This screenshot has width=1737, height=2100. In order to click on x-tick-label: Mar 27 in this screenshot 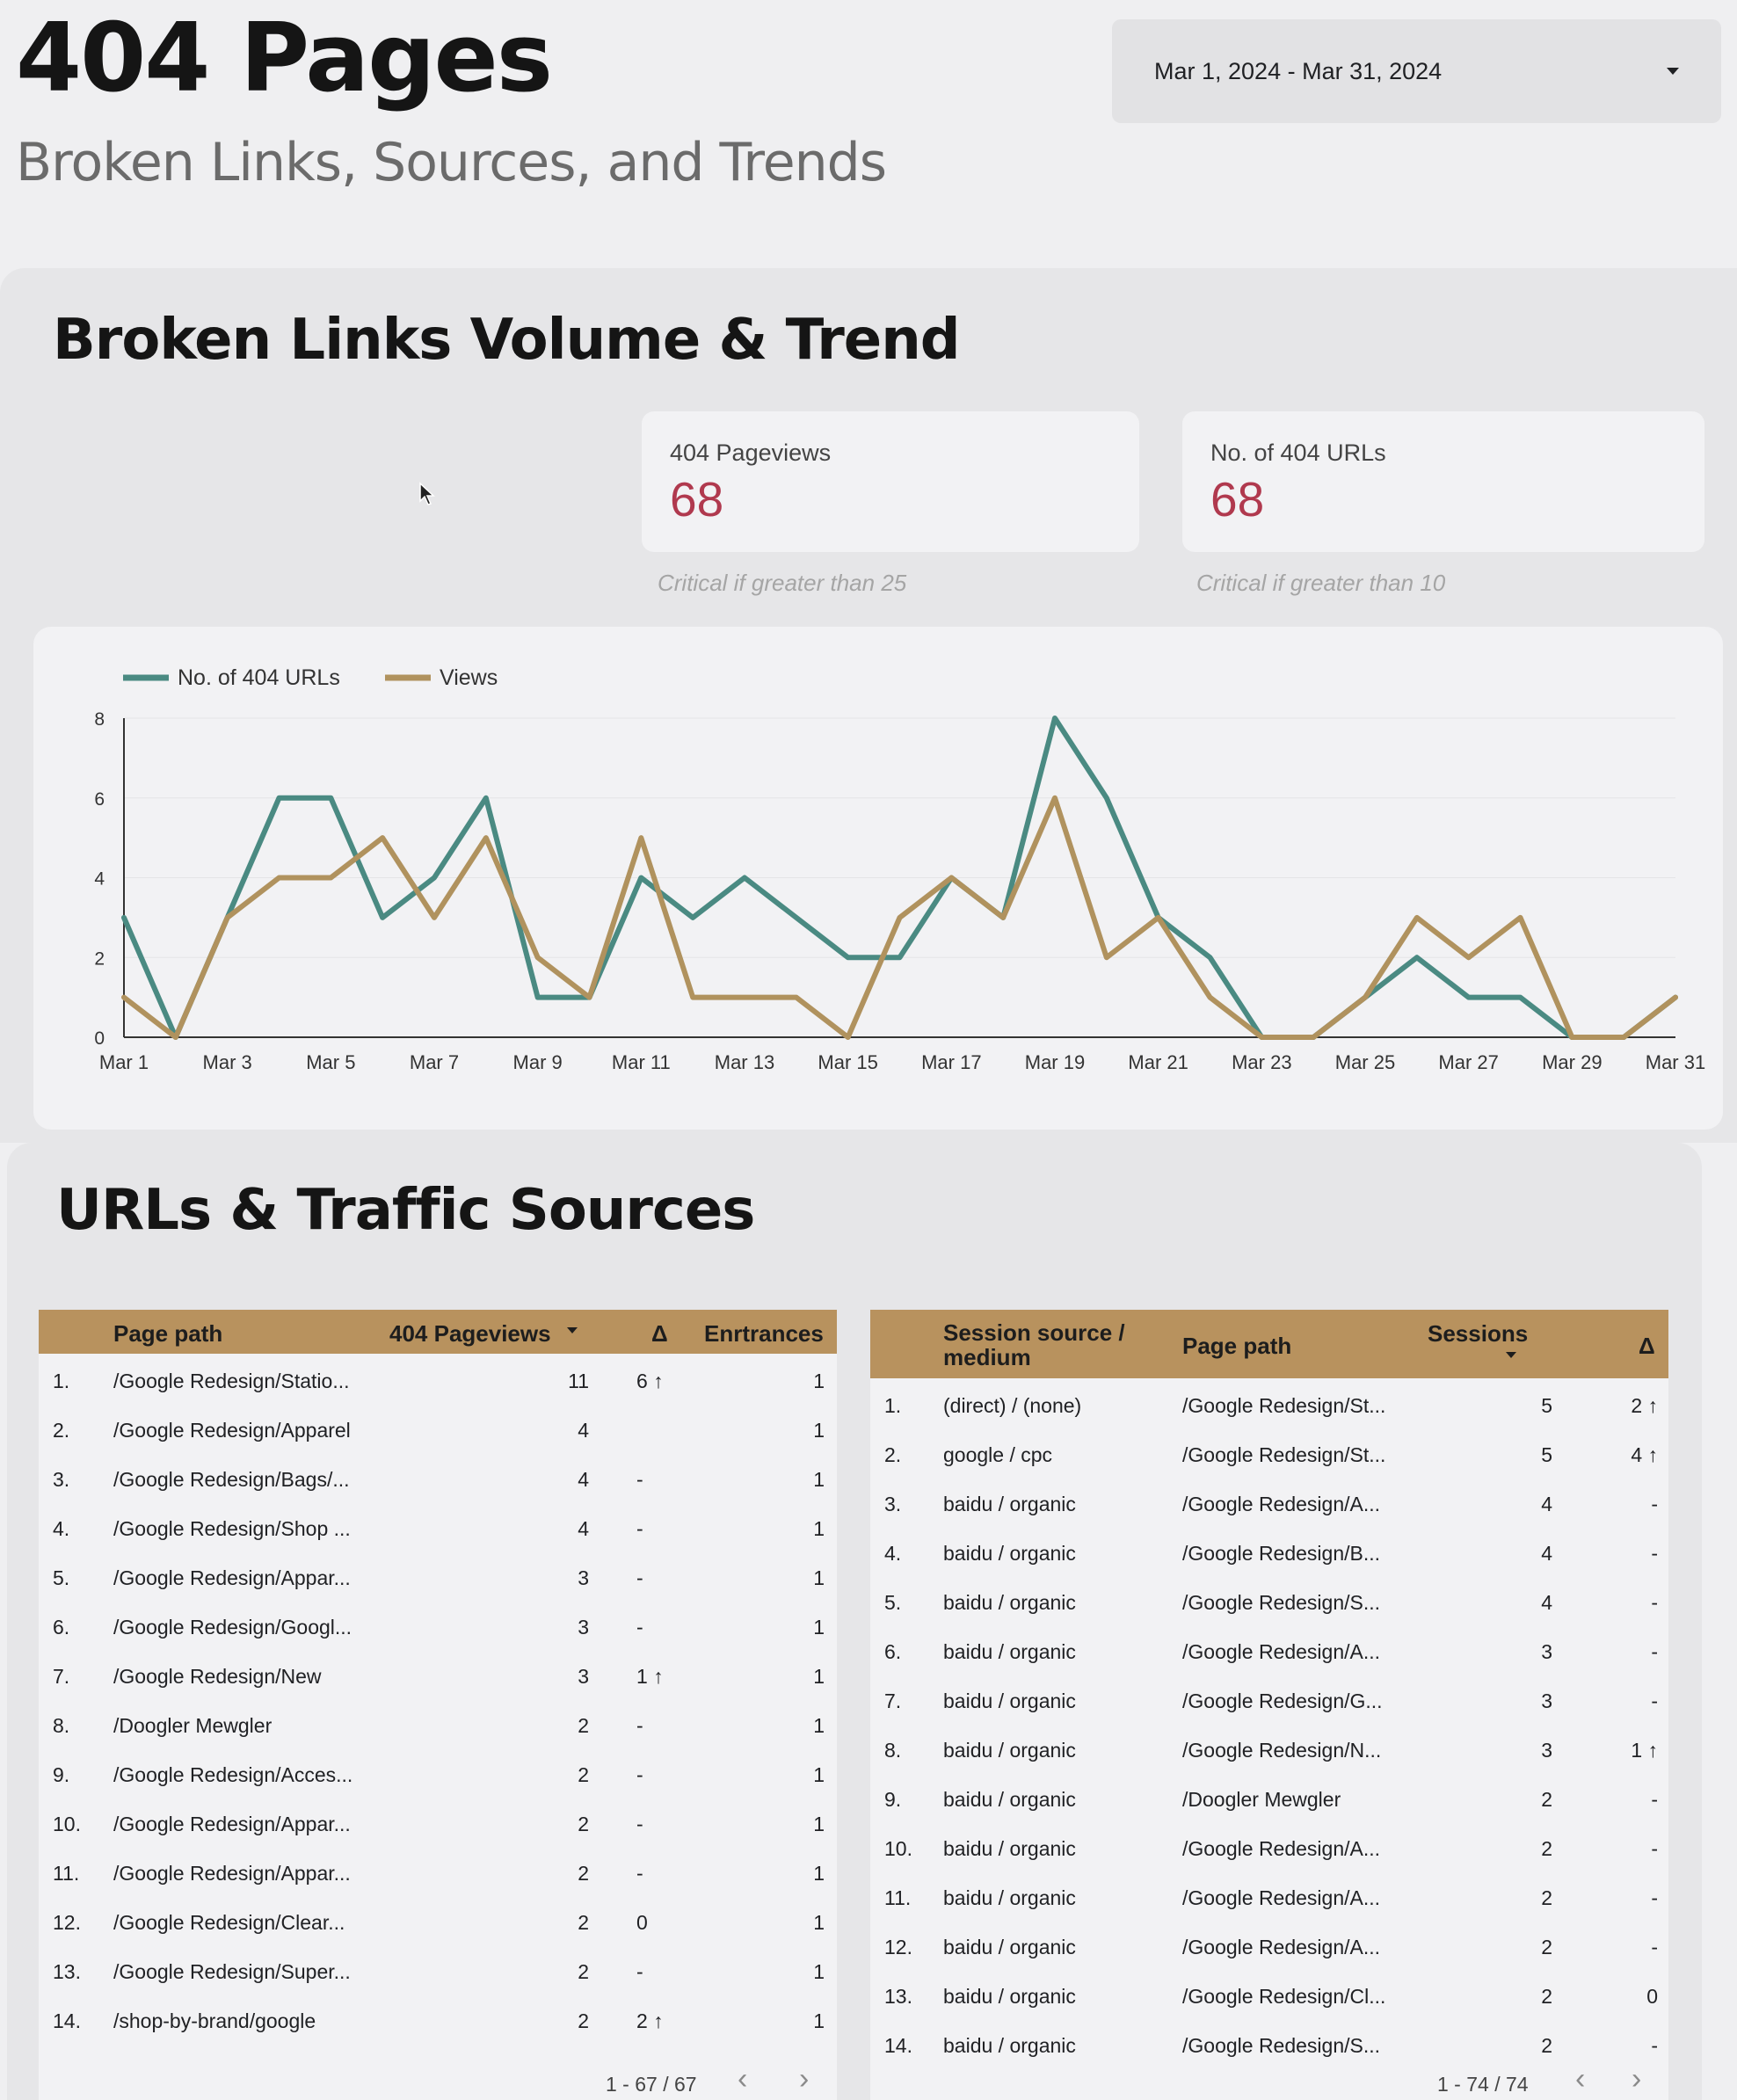, I will do `click(1468, 1062)`.